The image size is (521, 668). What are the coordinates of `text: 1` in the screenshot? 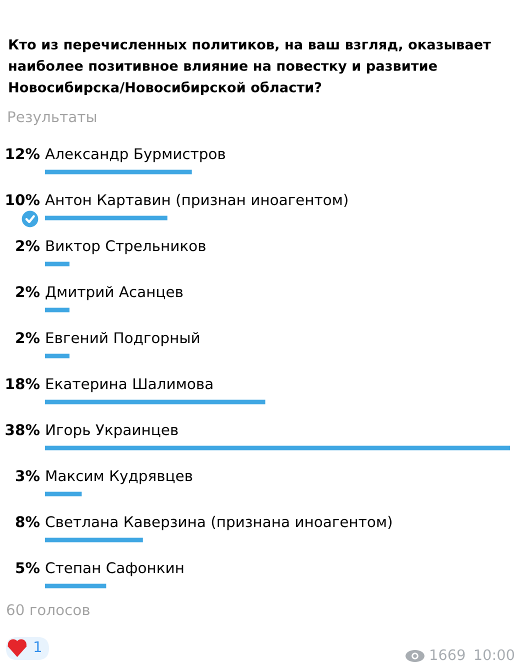 It's located at (38, 646).